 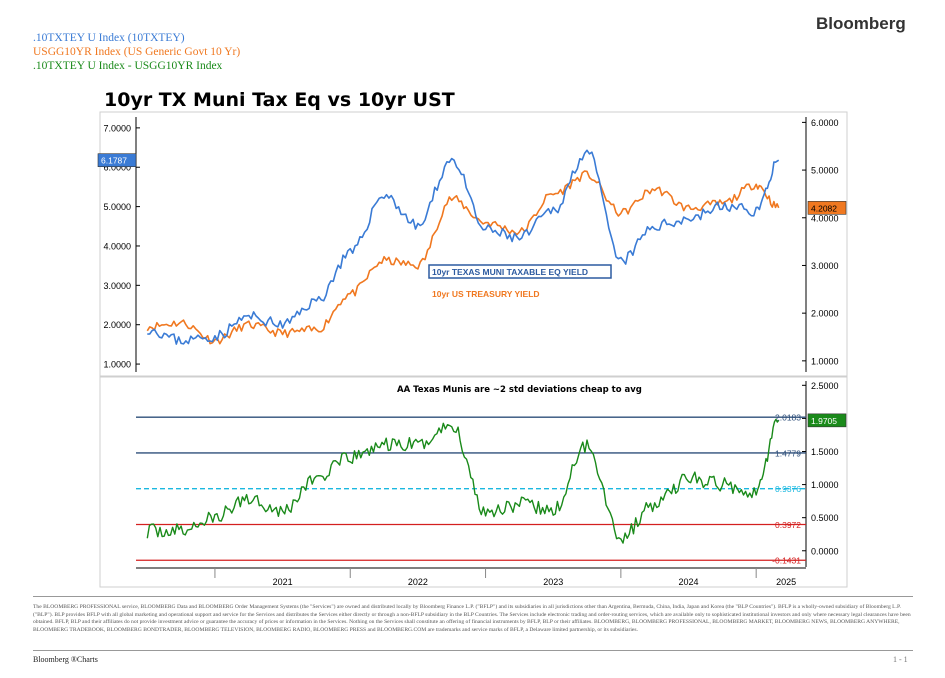 What do you see at coordinates (861, 23) in the screenshot?
I see `bloomberg-logo: Bloomberg` at bounding box center [861, 23].